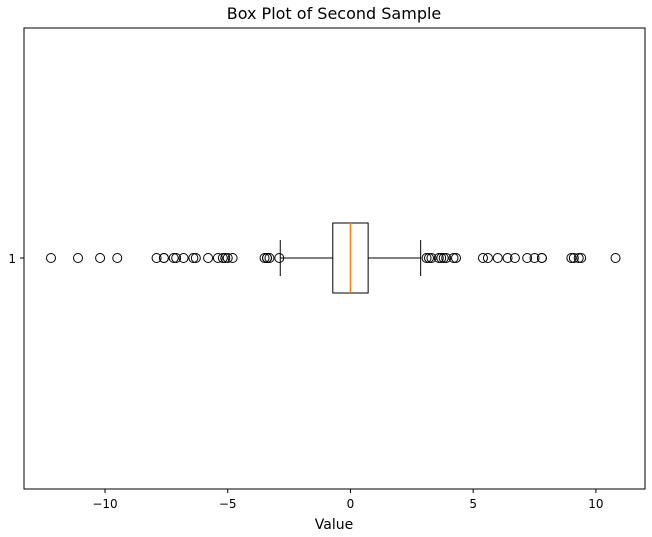 The height and width of the screenshot is (537, 652). I want to click on x-axis: −10 −5 0 5 10, so click(348, 500).